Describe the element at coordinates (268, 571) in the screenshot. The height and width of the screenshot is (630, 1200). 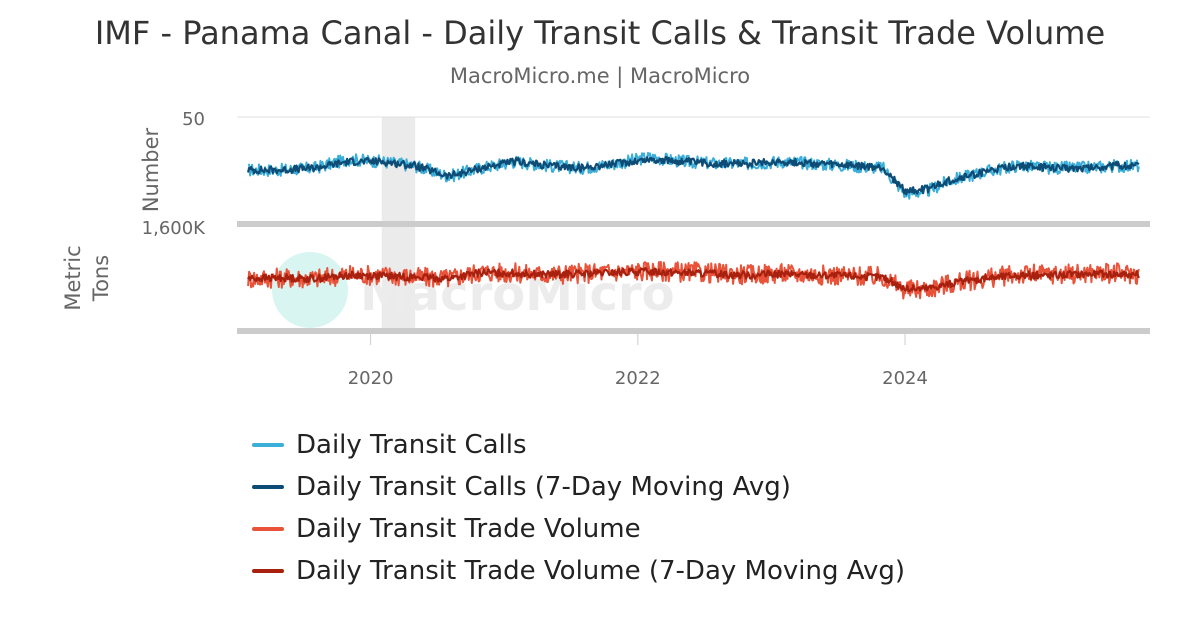
I see `legend-swatch-volume-ma` at that location.